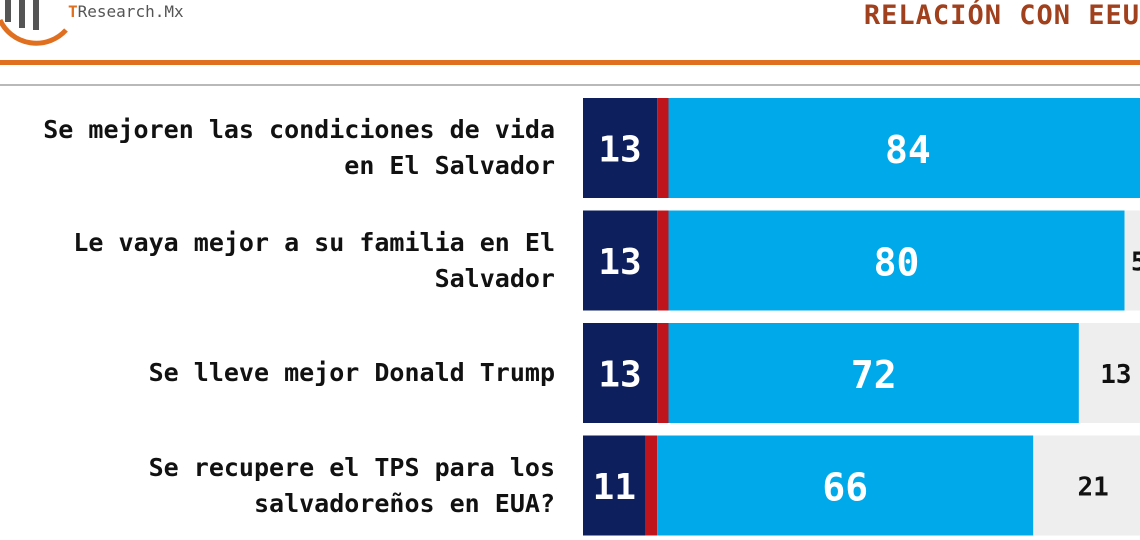 Image resolution: width=1140 pixels, height=540 pixels. Describe the element at coordinates (570, 62) in the screenshot. I see `header-rule` at that location.